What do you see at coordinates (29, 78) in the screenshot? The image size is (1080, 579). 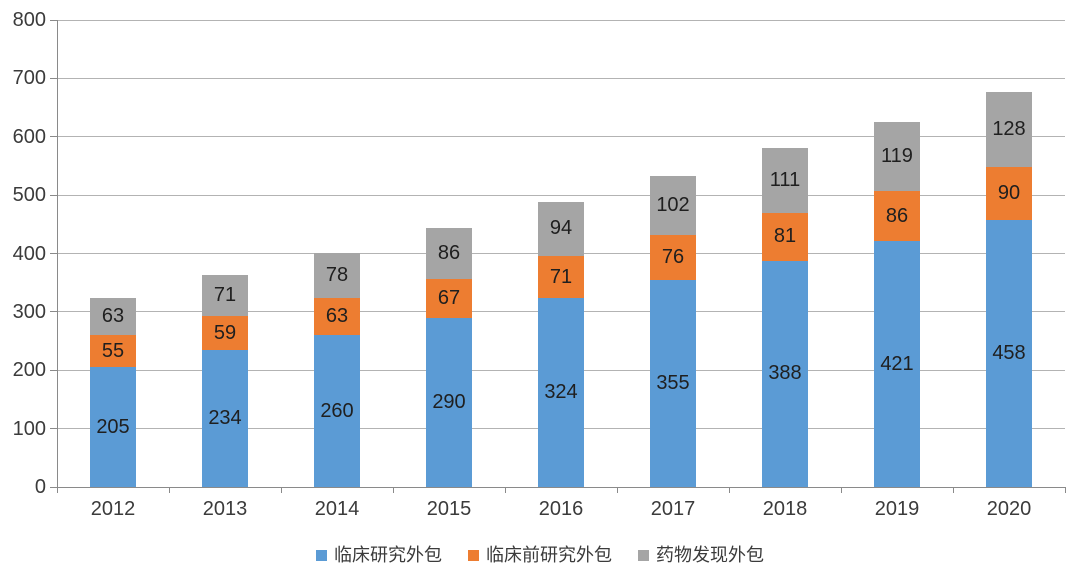 I see `y-tick-label: 700` at bounding box center [29, 78].